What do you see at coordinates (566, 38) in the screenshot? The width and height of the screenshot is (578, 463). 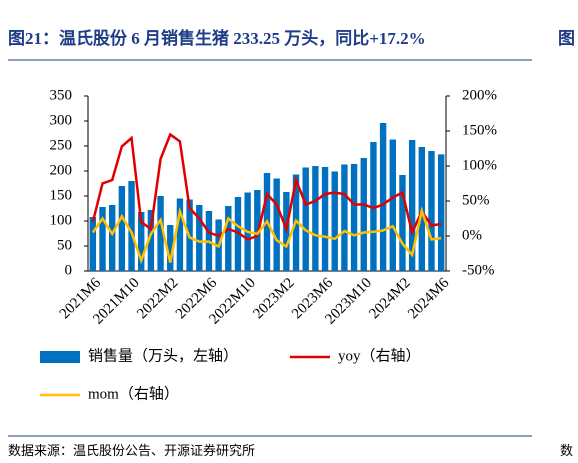 I see `next-title: 图` at bounding box center [566, 38].